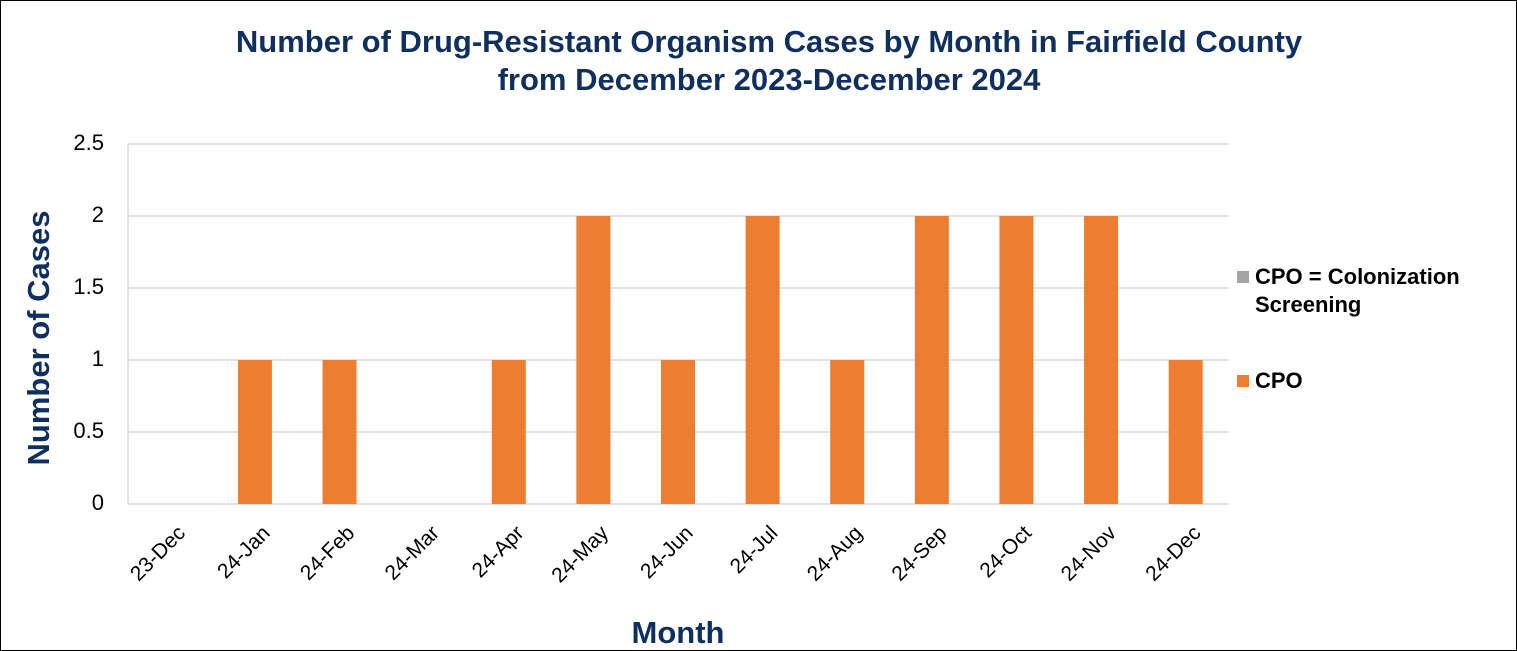 The width and height of the screenshot is (1517, 651). What do you see at coordinates (1005, 551) in the screenshot?
I see `x-tick-label: 24-Oct` at bounding box center [1005, 551].